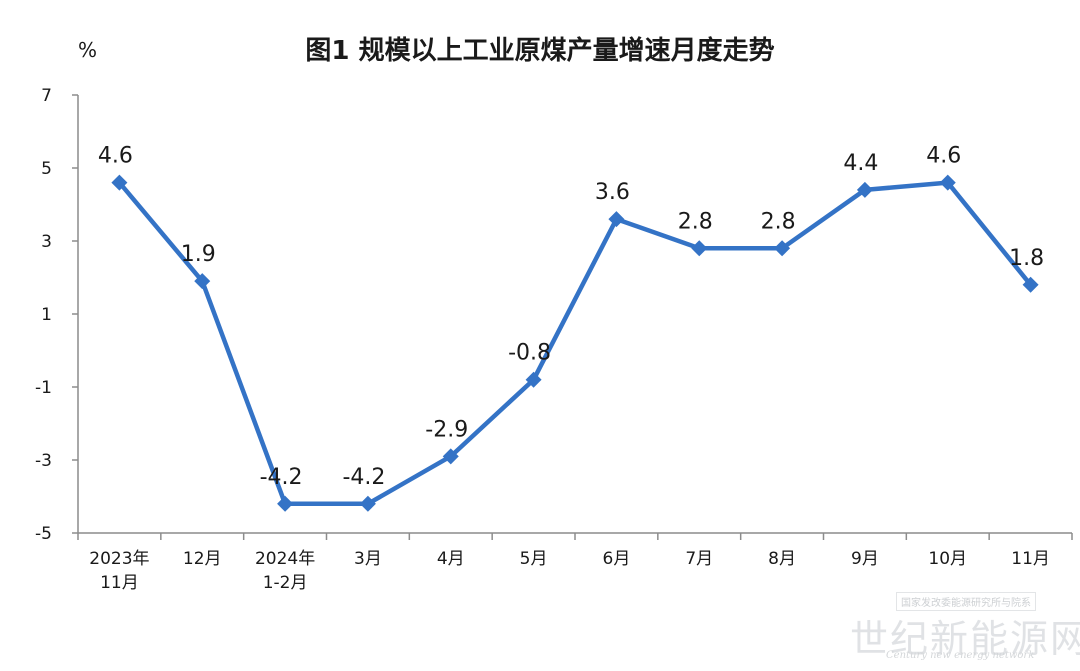 Image resolution: width=1080 pixels, height=671 pixels. I want to click on y-tick-label: -3, so click(43, 461).